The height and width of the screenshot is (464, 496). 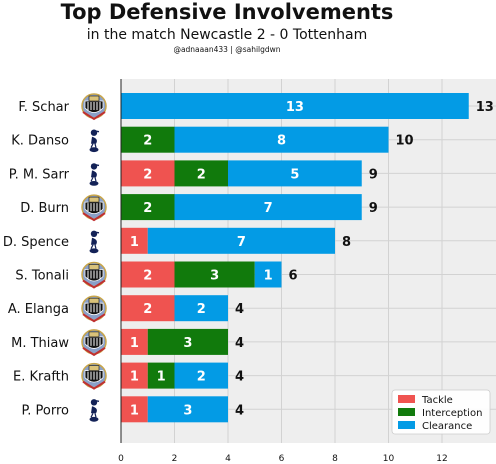 I want to click on bar-total-label: 6, so click(x=293, y=276).